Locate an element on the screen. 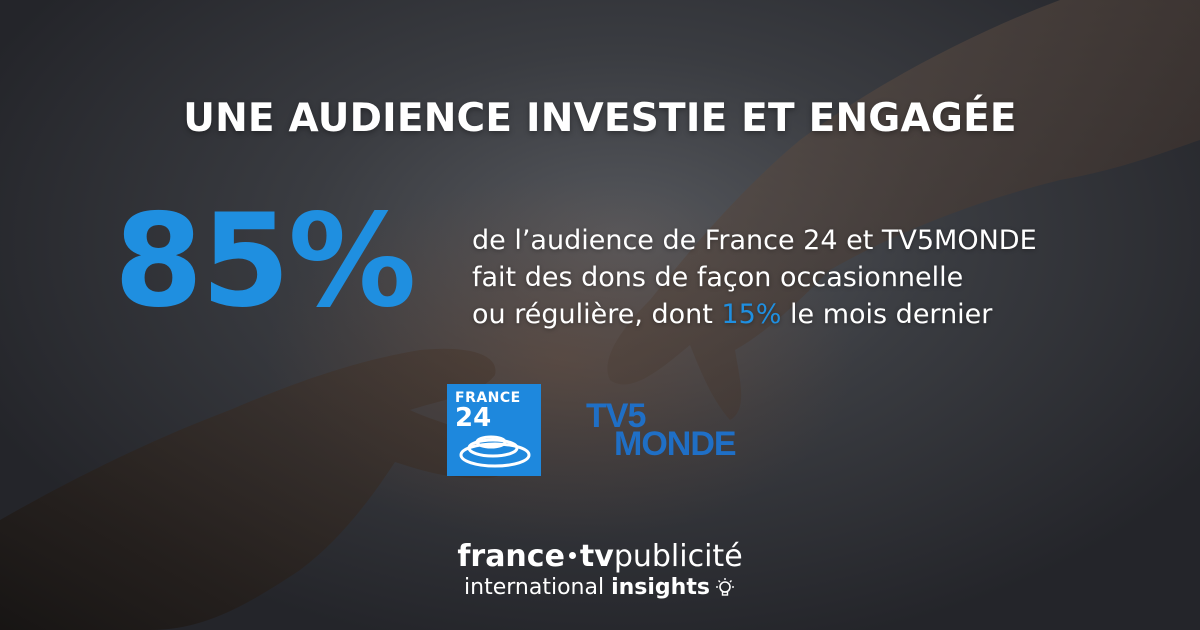  lightbulb-icon is located at coordinates (724, 587).